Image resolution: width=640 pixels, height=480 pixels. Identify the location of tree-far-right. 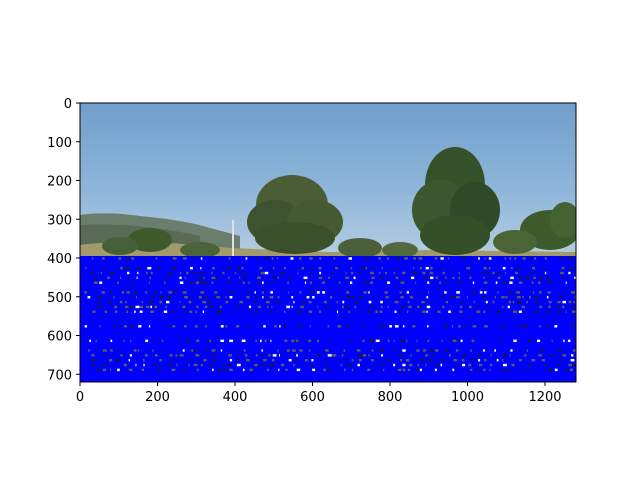
(534, 228).